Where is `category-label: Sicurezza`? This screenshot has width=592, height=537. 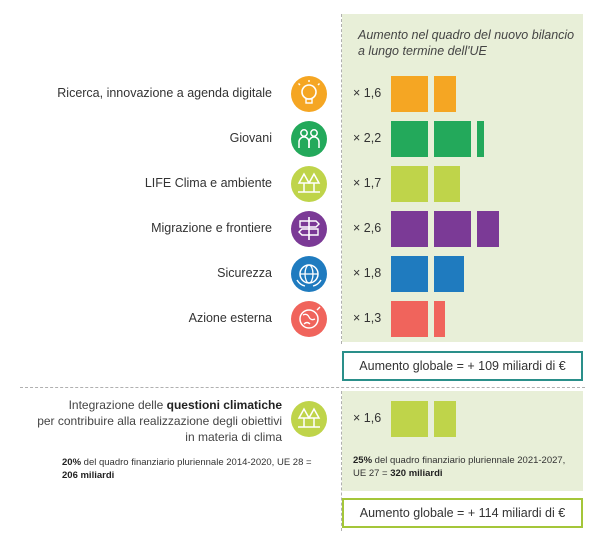 category-label: Sicurezza is located at coordinates (244, 273).